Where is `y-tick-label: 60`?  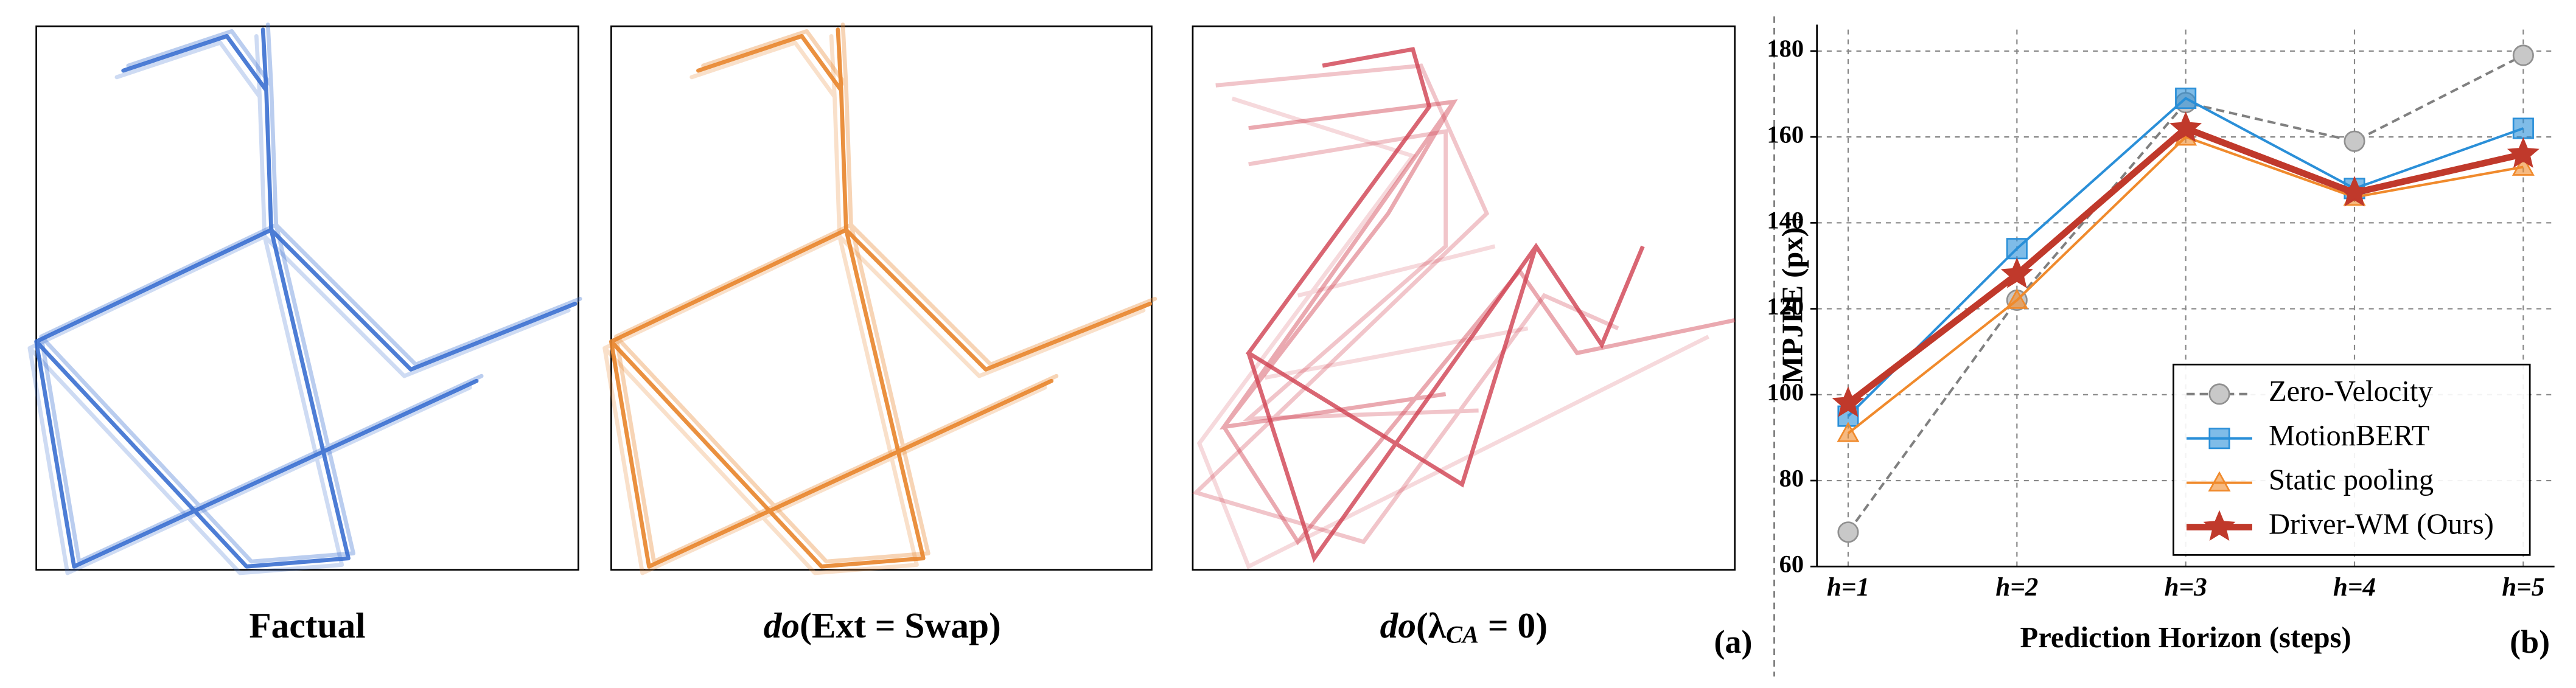 y-tick-label: 60 is located at coordinates (1791, 564).